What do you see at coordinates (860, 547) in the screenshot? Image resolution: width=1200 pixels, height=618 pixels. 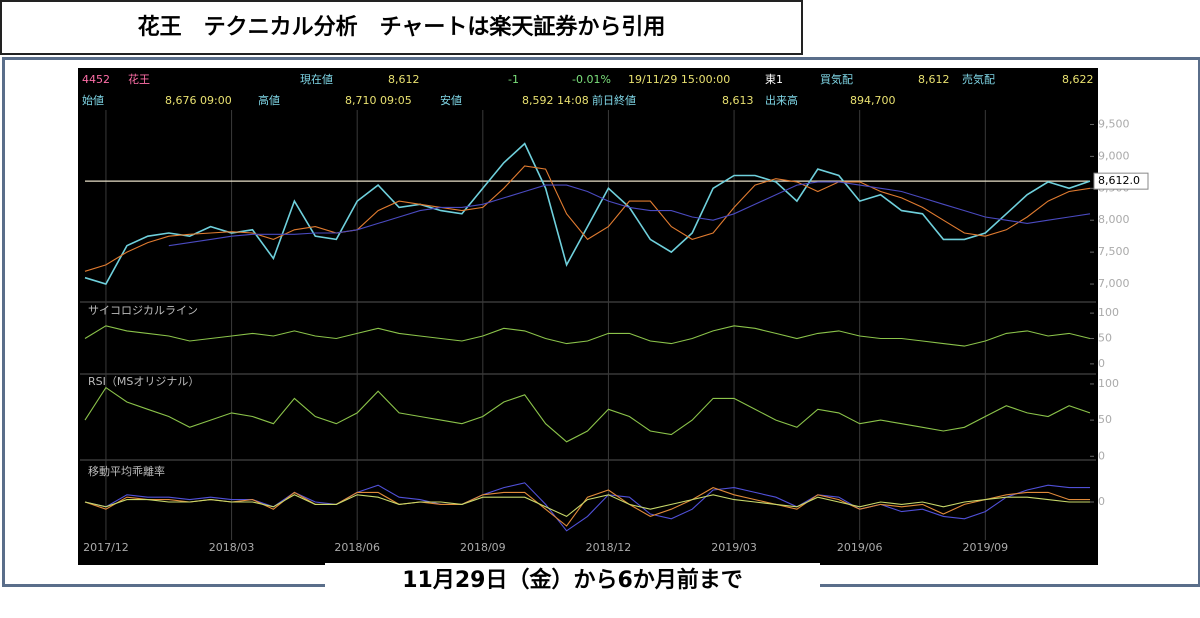 I see `x-tick-label: 2019/06` at bounding box center [860, 547].